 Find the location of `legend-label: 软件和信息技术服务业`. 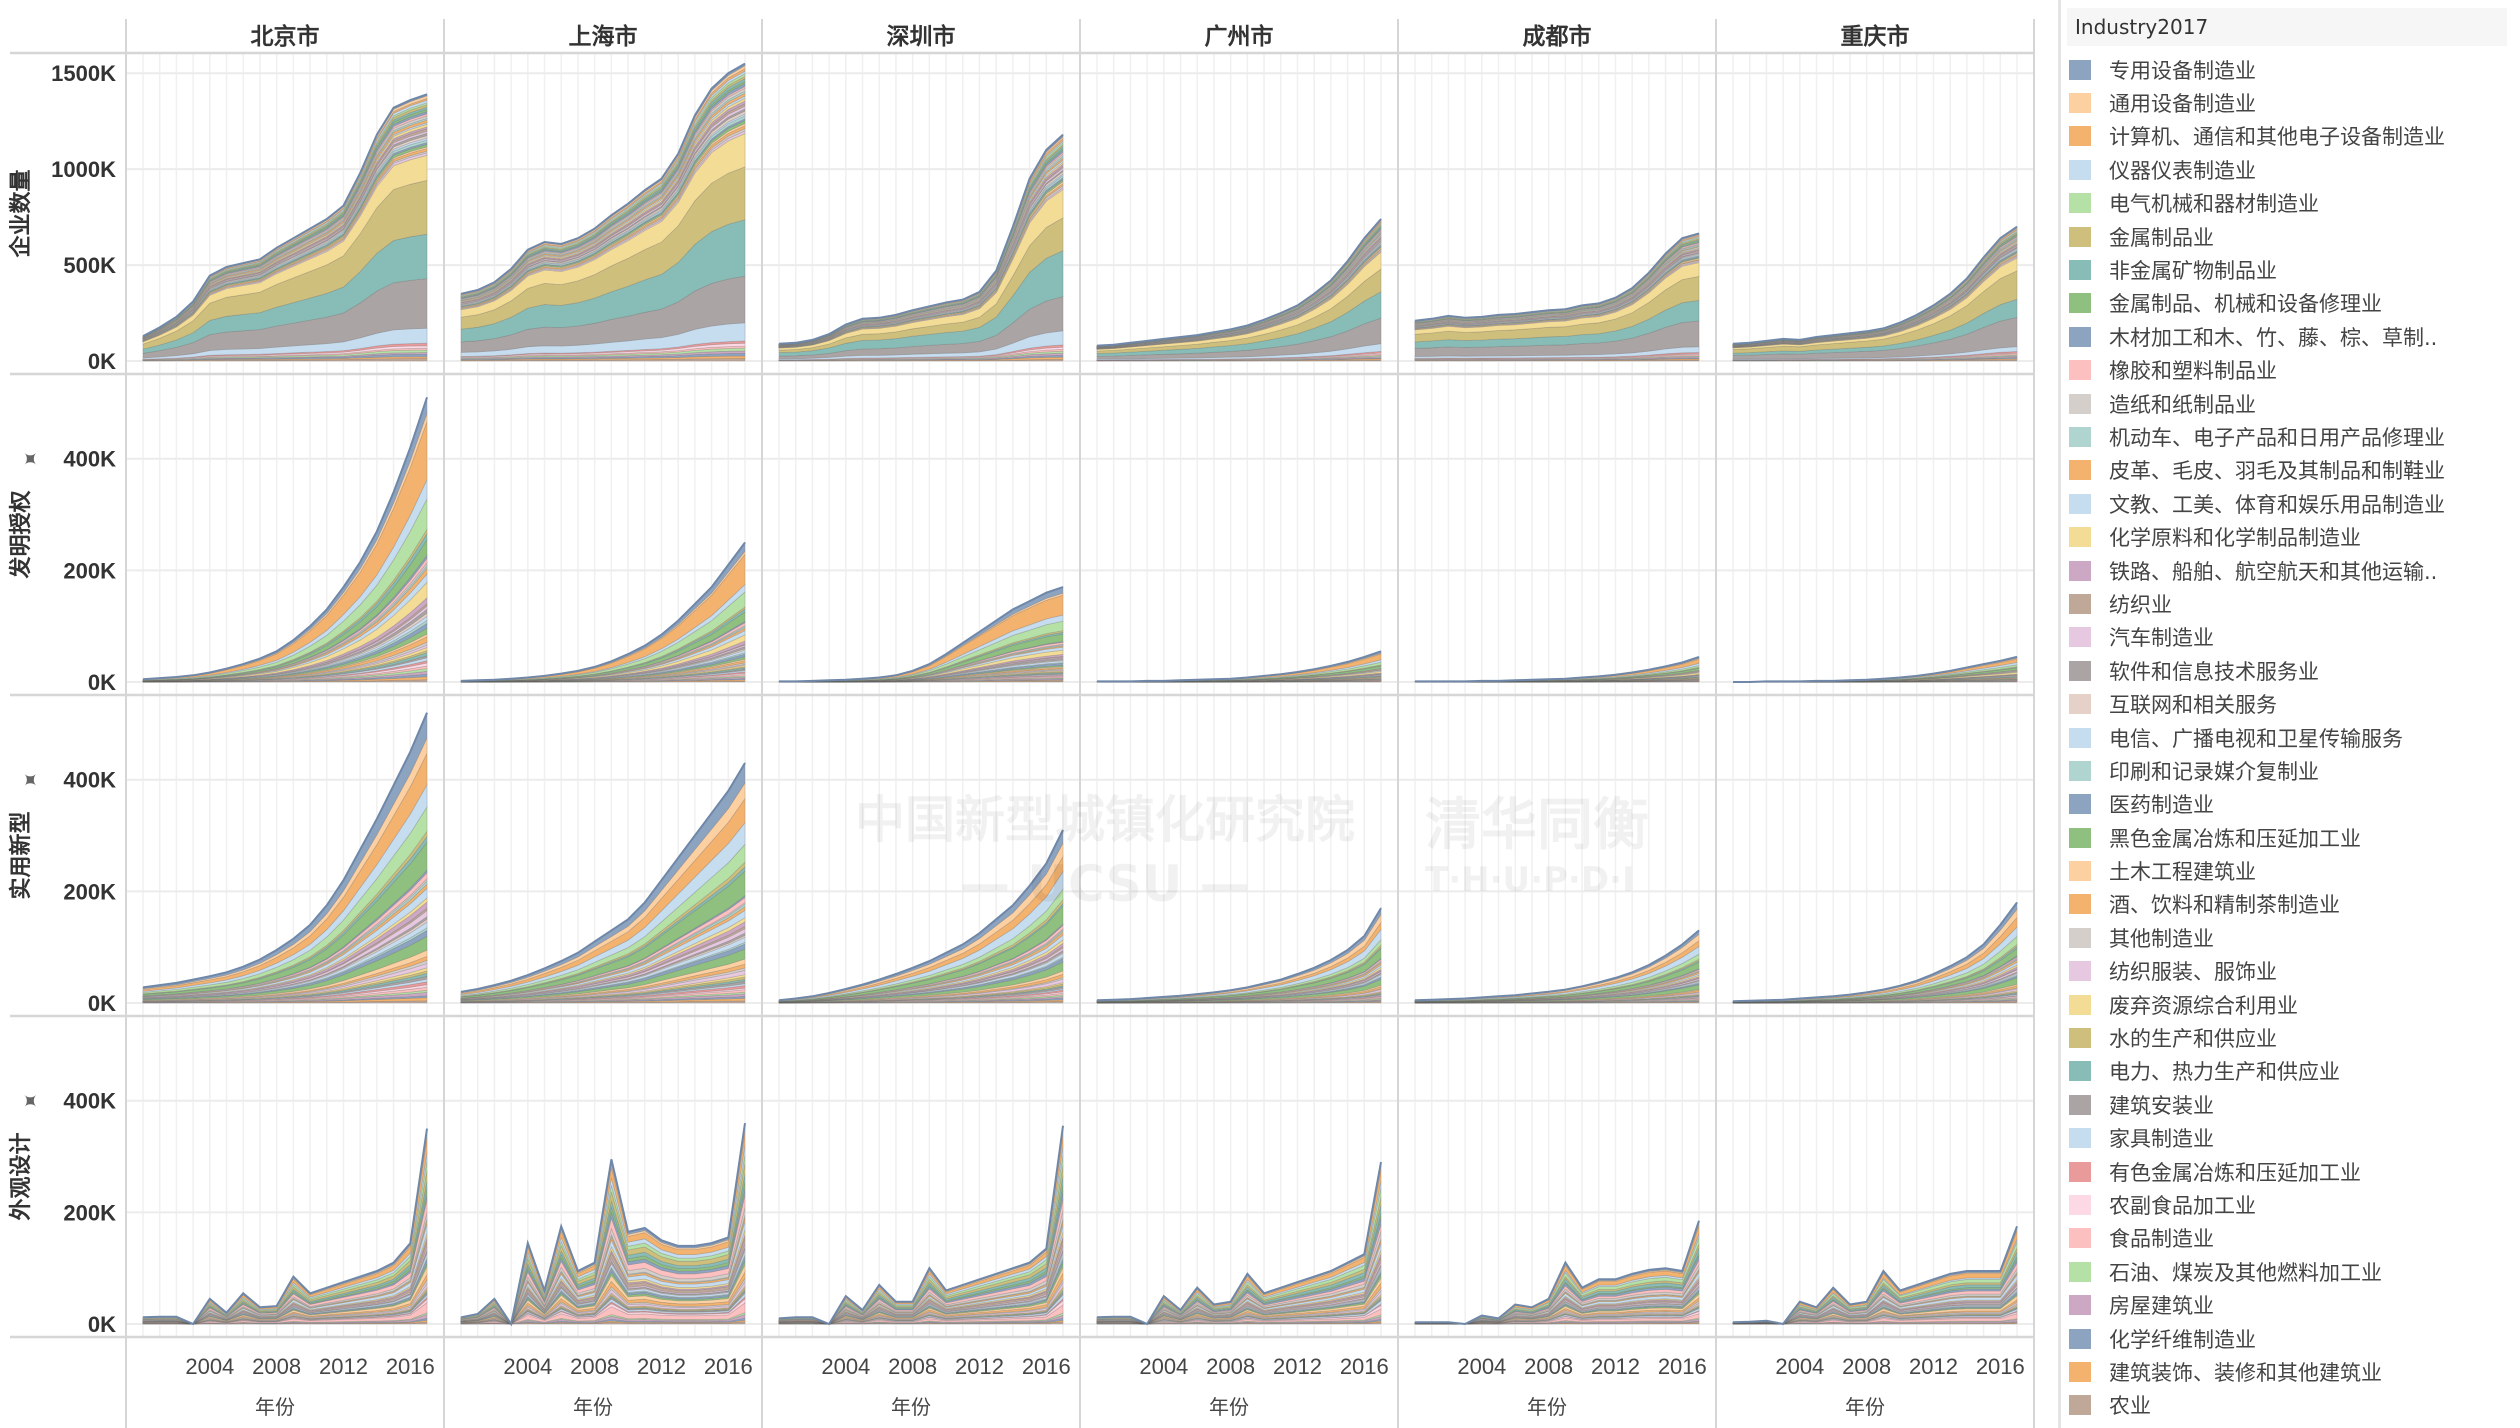

legend-label: 软件和信息技术服务业 is located at coordinates (2214, 671).